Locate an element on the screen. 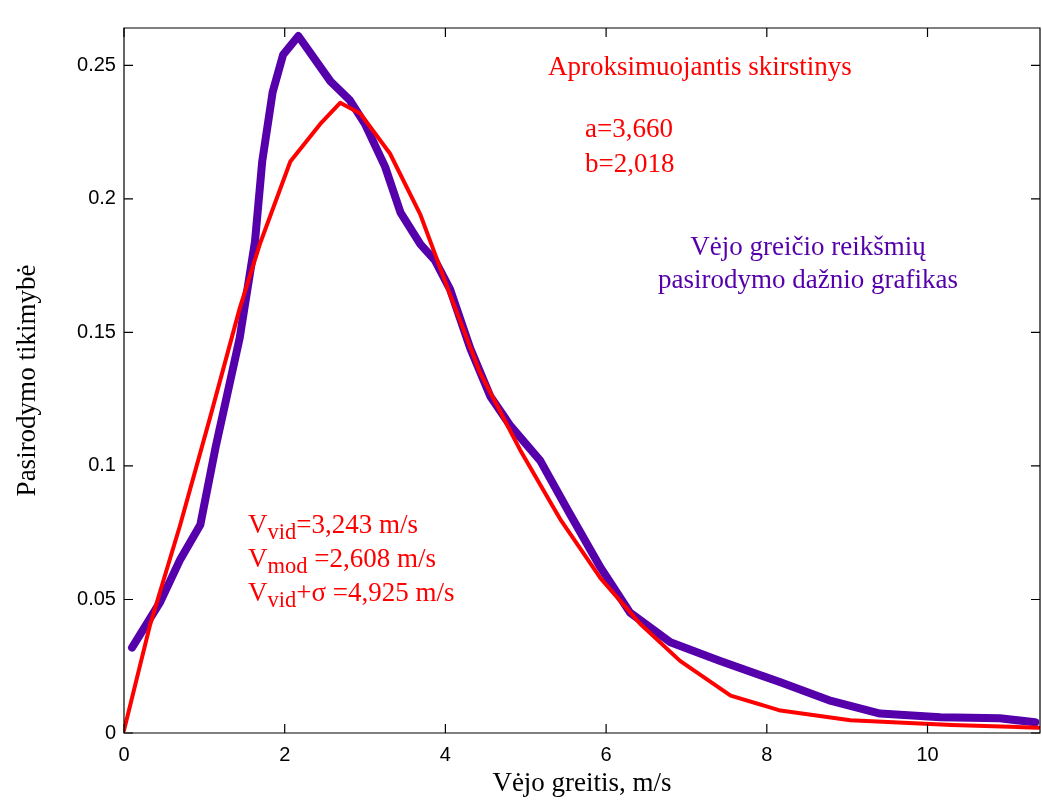  text: Vėjo greičio reikšmių pasirodymo dažnio grafikas is located at coordinates (808, 263).